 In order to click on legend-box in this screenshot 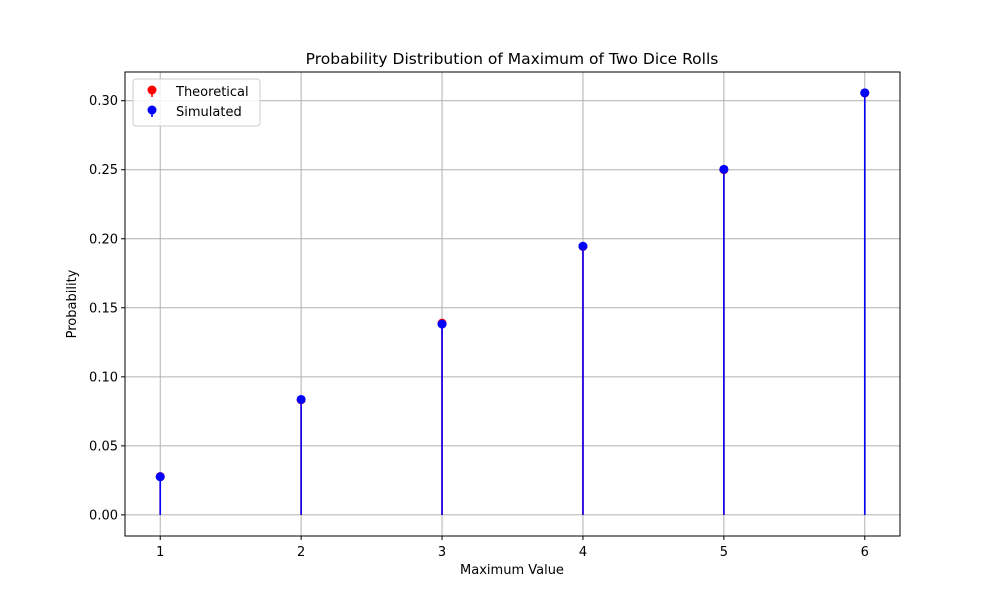, I will do `click(196, 102)`.